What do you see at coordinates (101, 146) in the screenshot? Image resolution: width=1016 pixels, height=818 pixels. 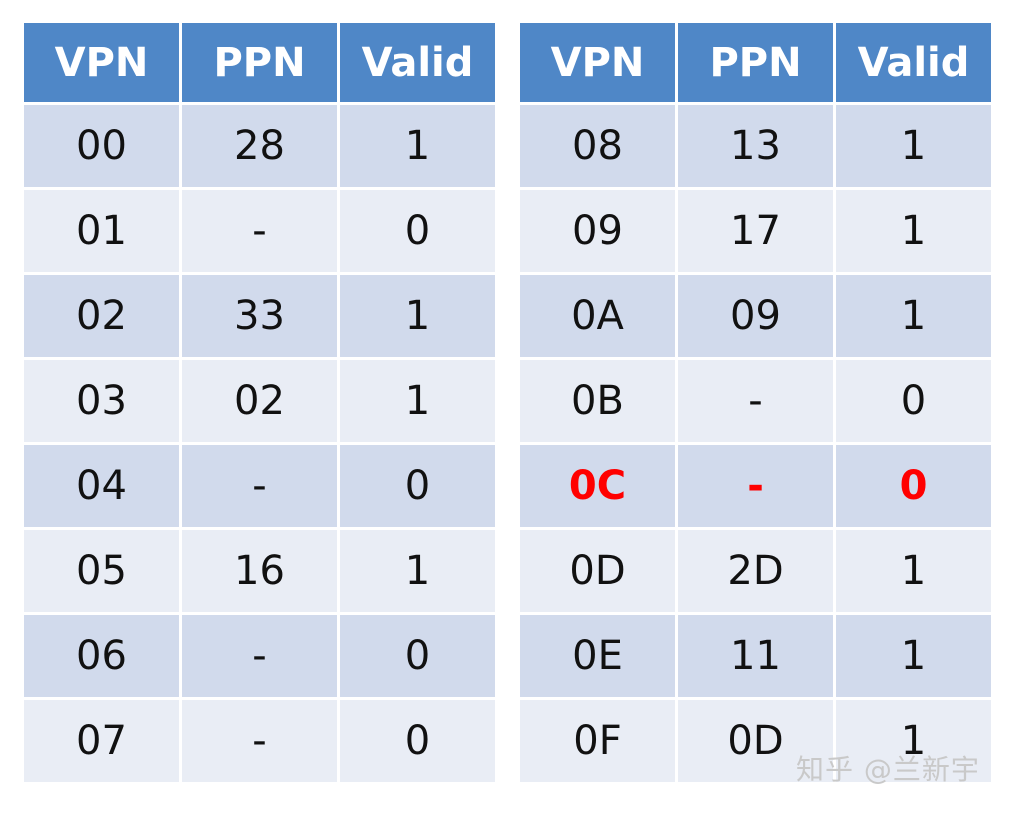 I see `vpn-cell: 00` at bounding box center [101, 146].